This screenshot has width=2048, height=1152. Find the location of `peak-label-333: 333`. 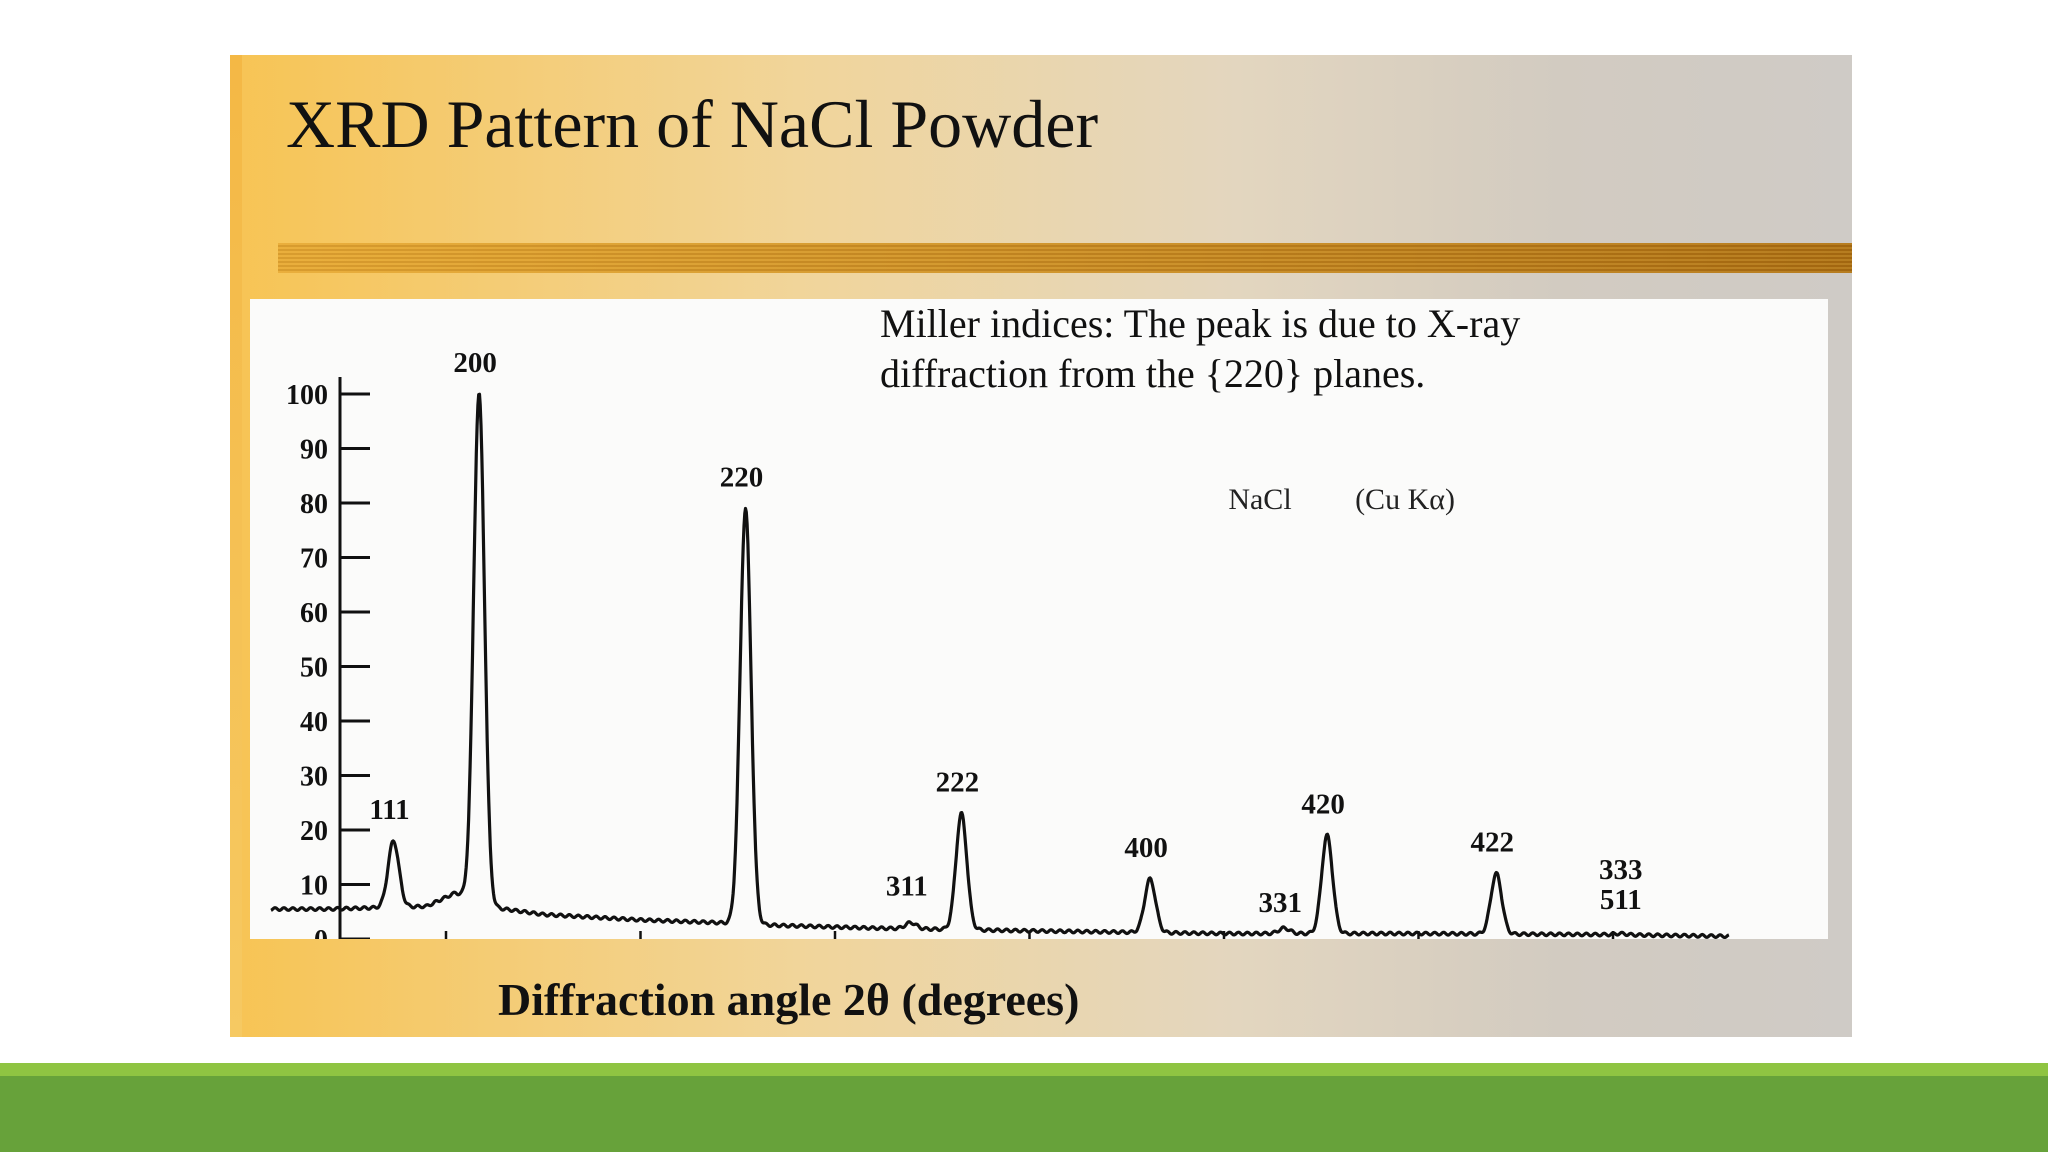

peak-label-333: 333 is located at coordinates (1621, 870).